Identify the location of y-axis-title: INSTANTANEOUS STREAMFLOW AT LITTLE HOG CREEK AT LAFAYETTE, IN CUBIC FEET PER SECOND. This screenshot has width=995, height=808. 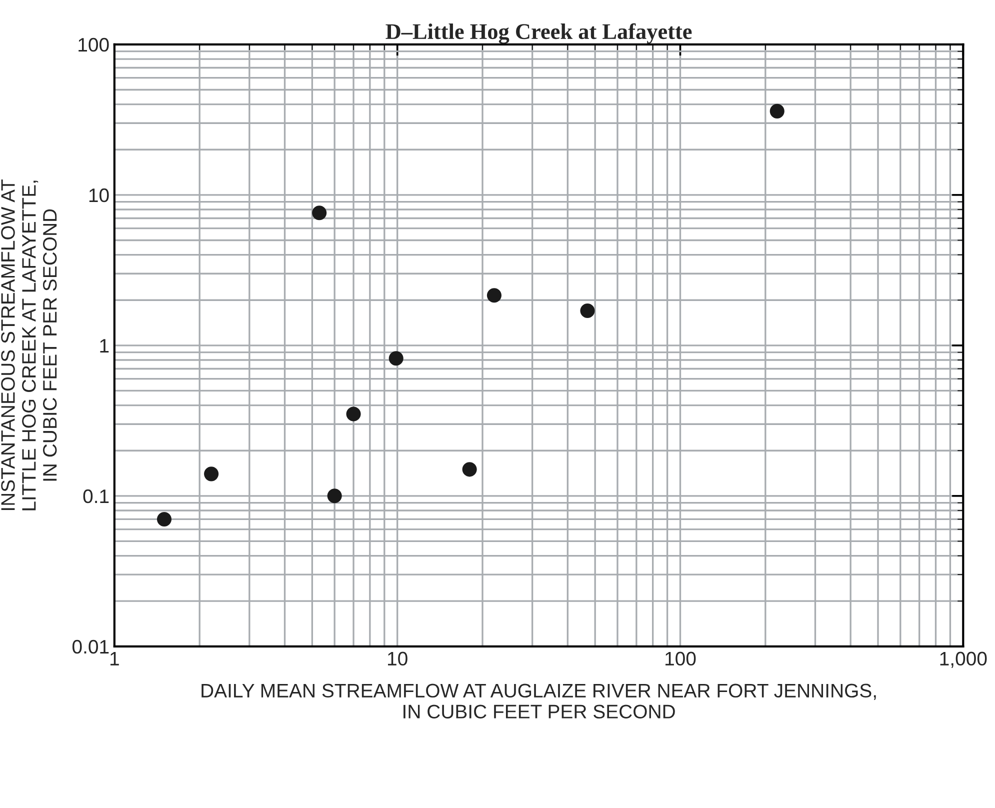
(29, 344).